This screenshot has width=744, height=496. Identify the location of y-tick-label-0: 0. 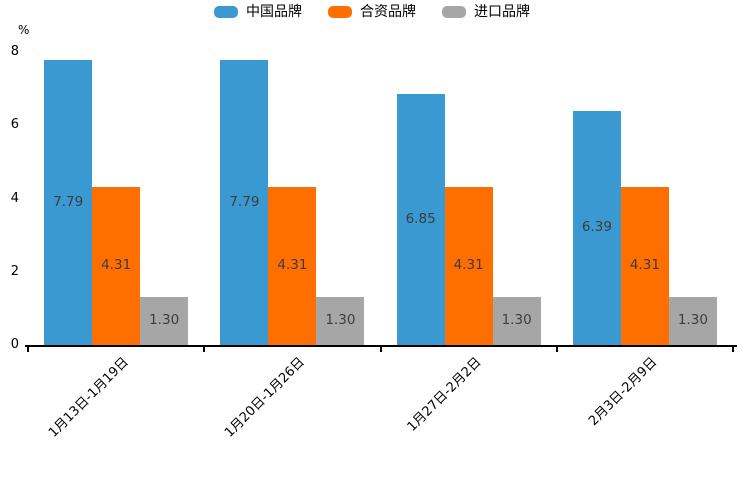
(14, 344).